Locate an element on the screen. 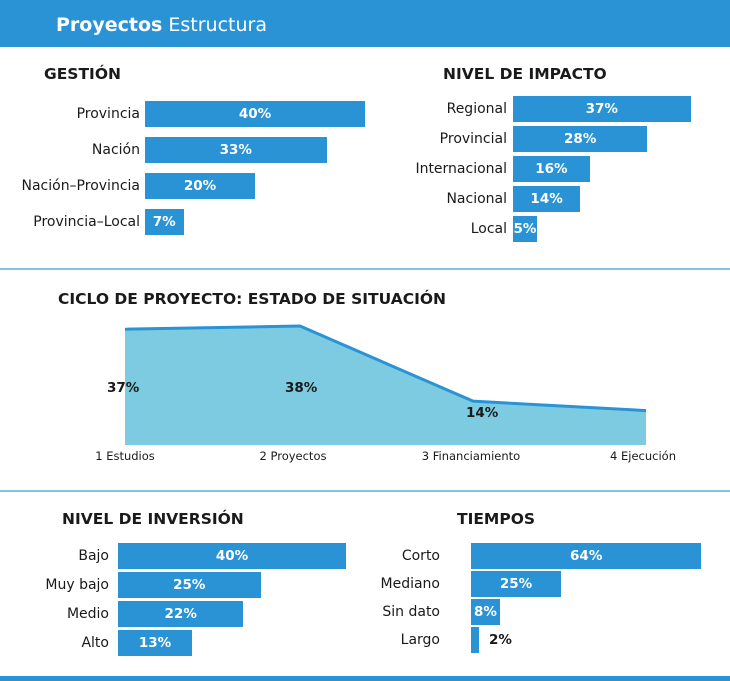 This screenshot has height=681, width=730. ciclo-value-label: 14% is located at coordinates (482, 413).